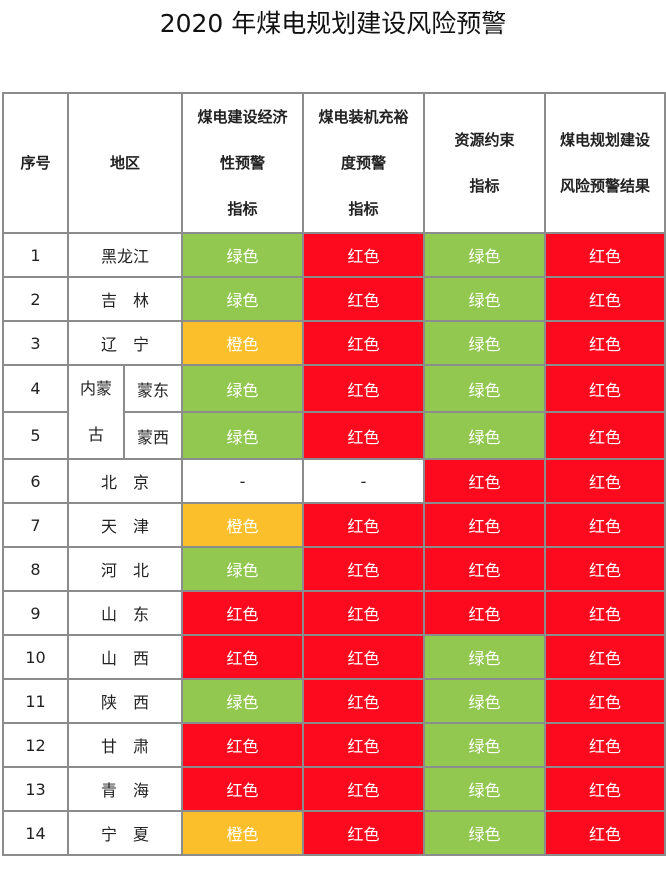  Describe the element at coordinates (35, 657) in the screenshot. I see `row-number: 10` at that location.